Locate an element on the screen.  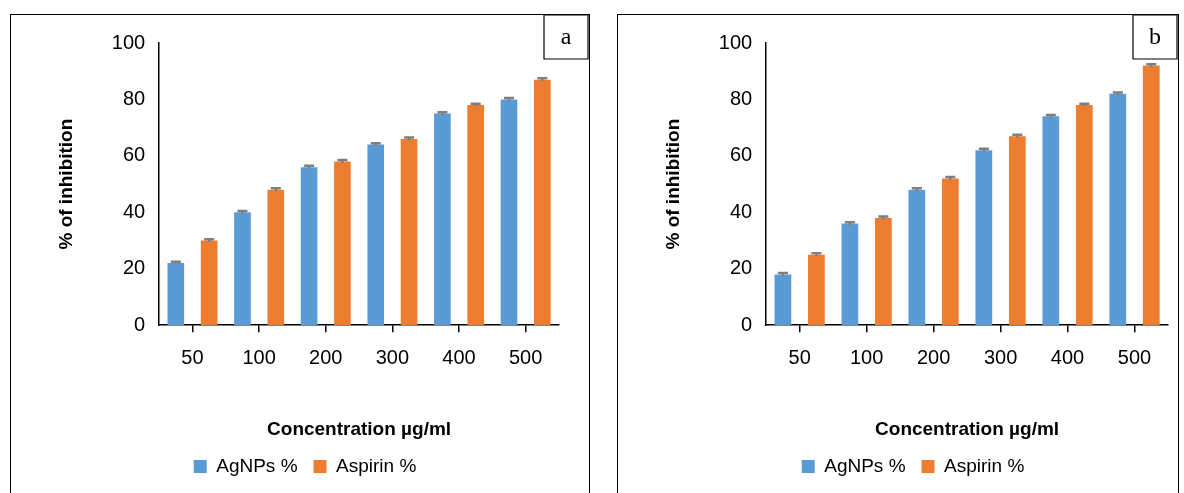
annotation: b is located at coordinates (1155, 36).